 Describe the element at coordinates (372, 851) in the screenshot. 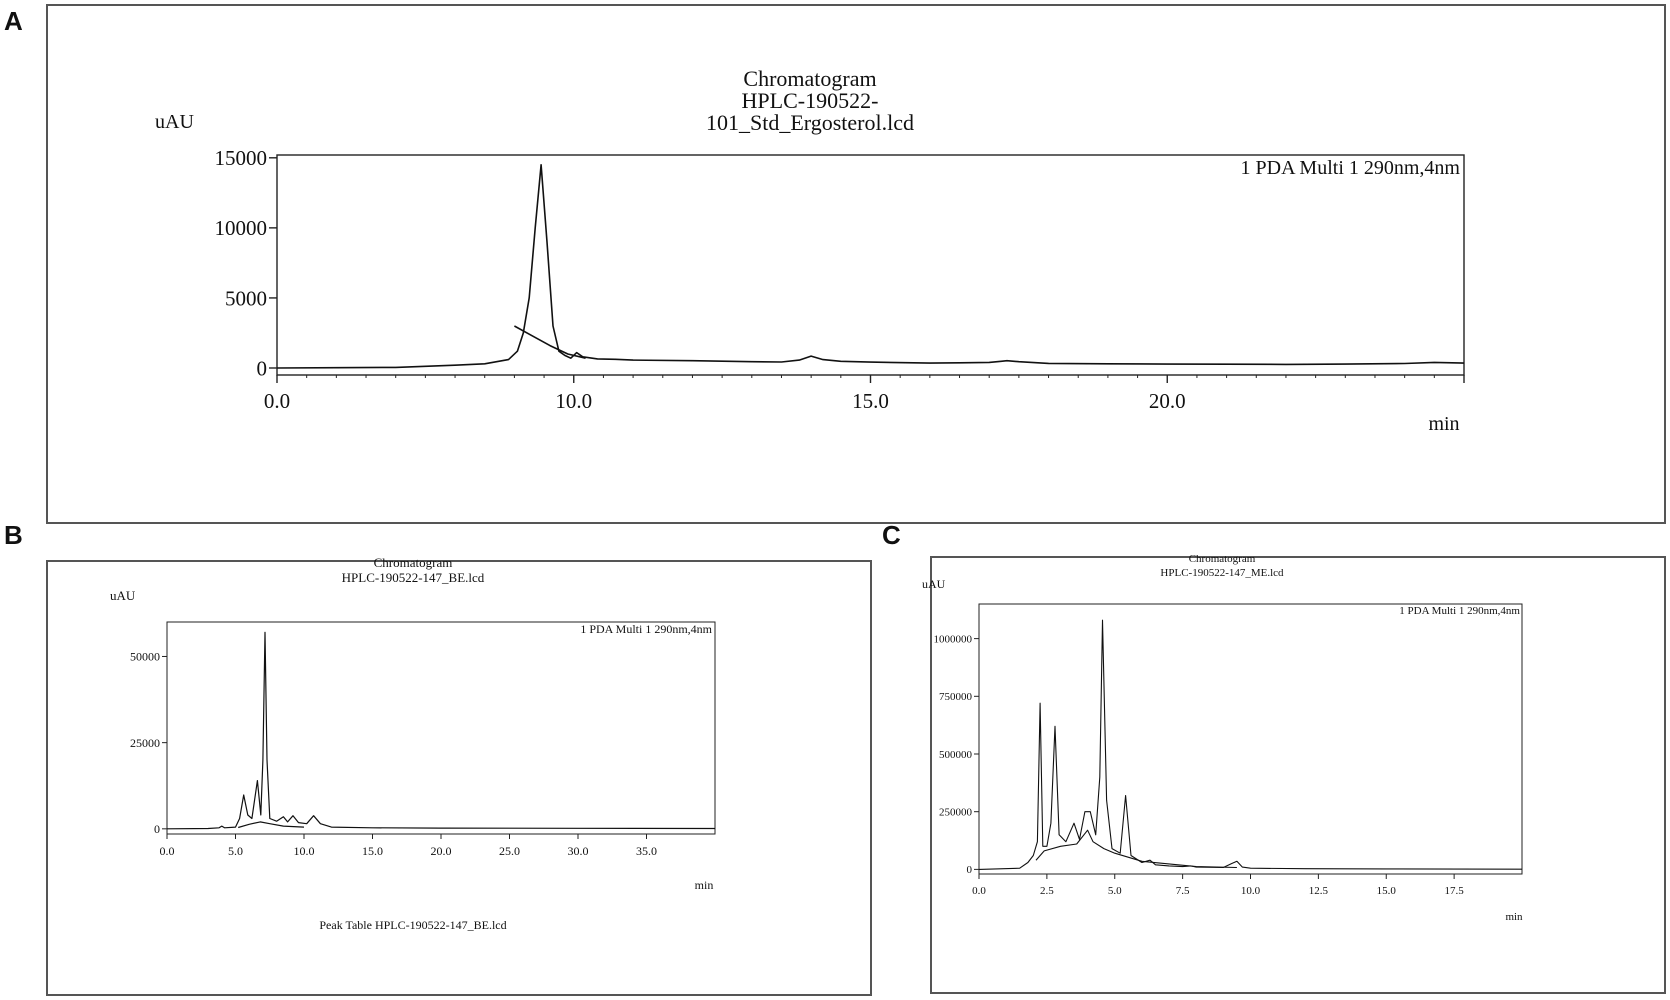

I see `panel-b-xtick-label-3: 15.0` at that location.